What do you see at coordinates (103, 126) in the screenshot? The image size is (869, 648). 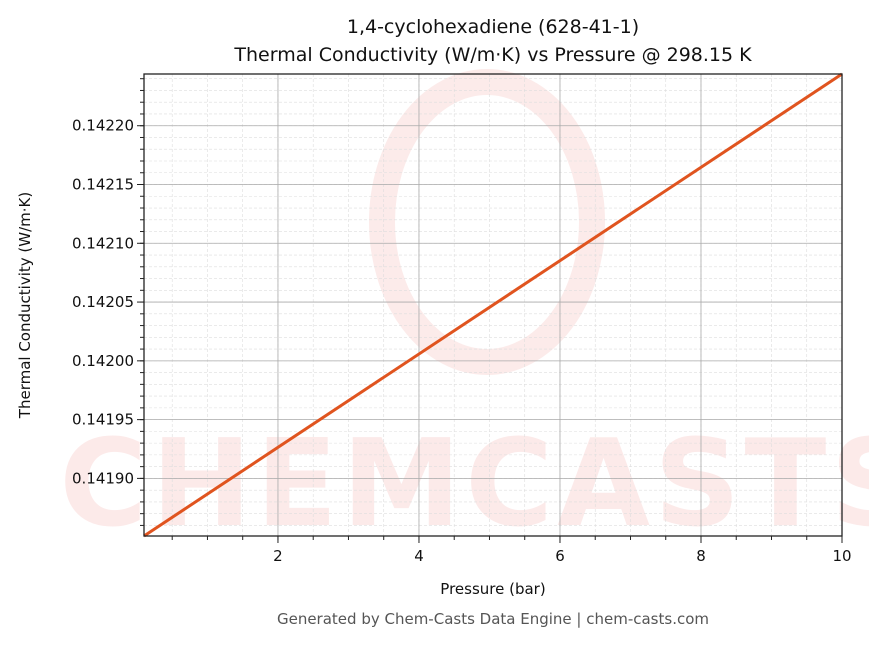 I see `y-tick-label: 0.14220` at bounding box center [103, 126].